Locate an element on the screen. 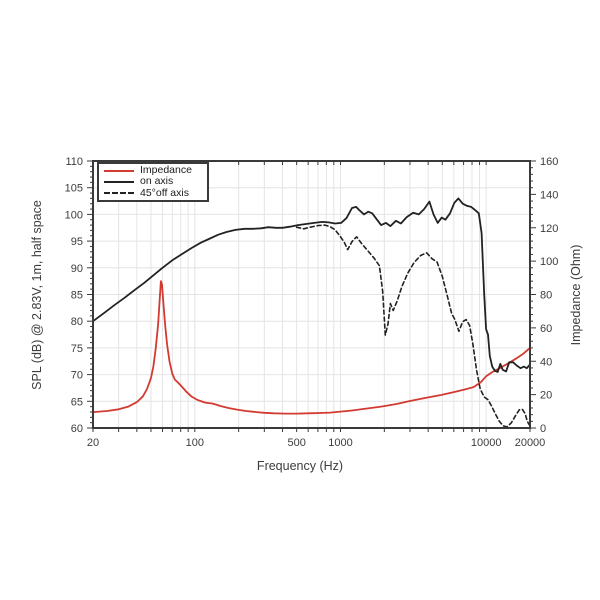 This screenshot has width=600, height=600. x-tick-label: 500 is located at coordinates (296, 443).